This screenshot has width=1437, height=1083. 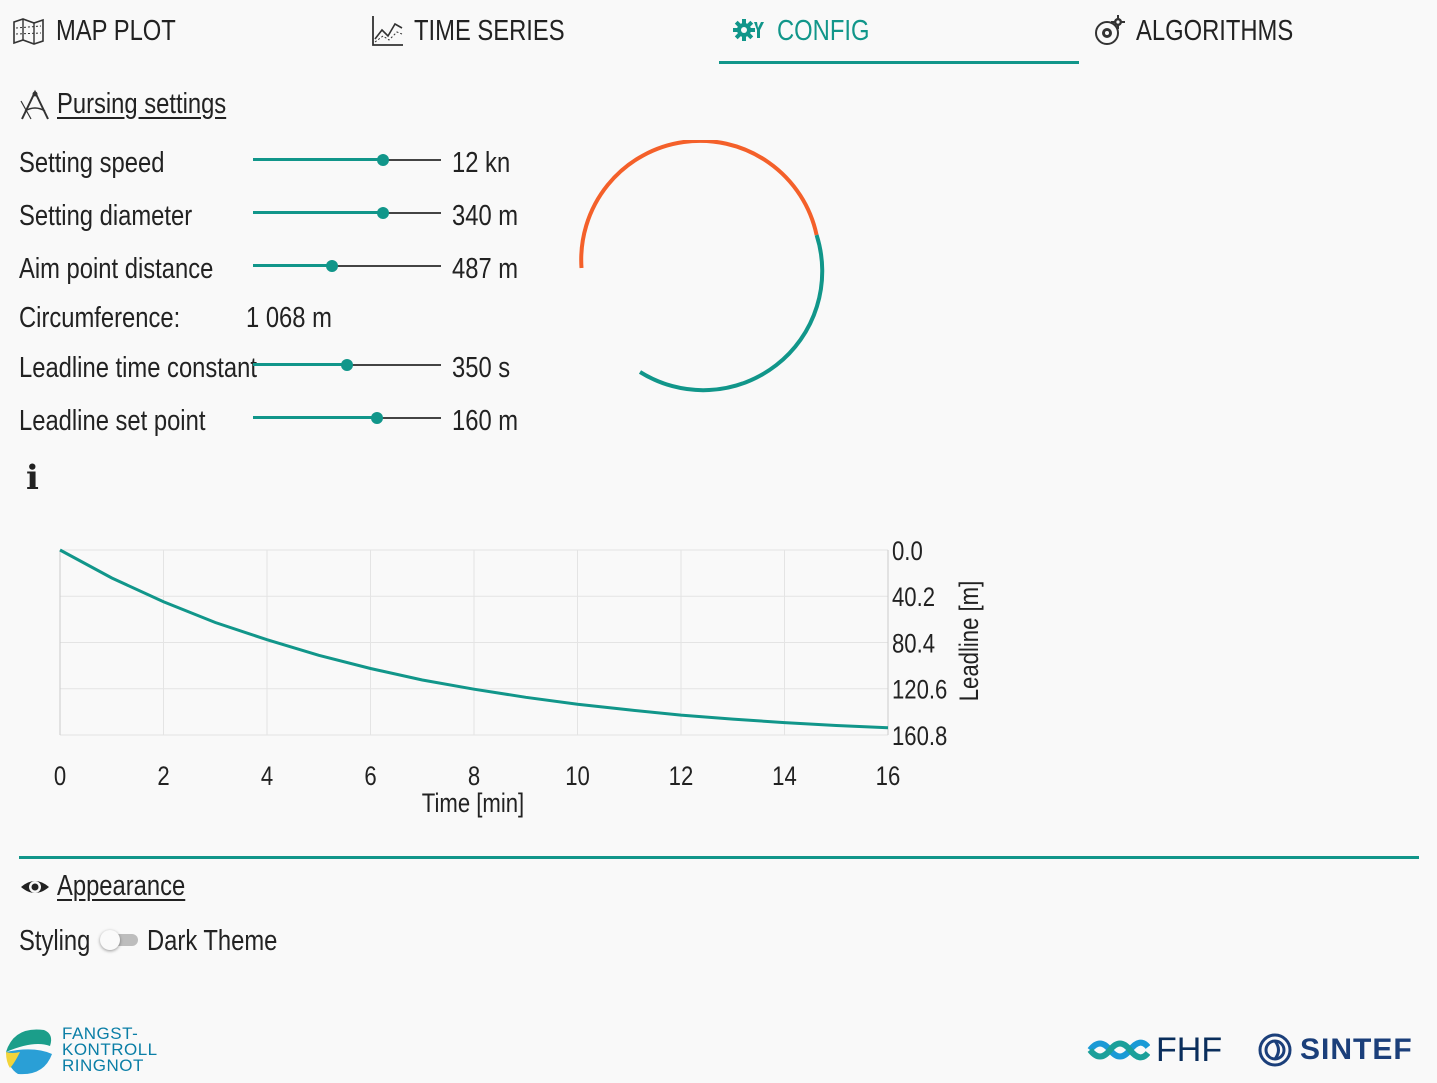 What do you see at coordinates (100, 318) in the screenshot?
I see `circumference-label: Circumference:` at bounding box center [100, 318].